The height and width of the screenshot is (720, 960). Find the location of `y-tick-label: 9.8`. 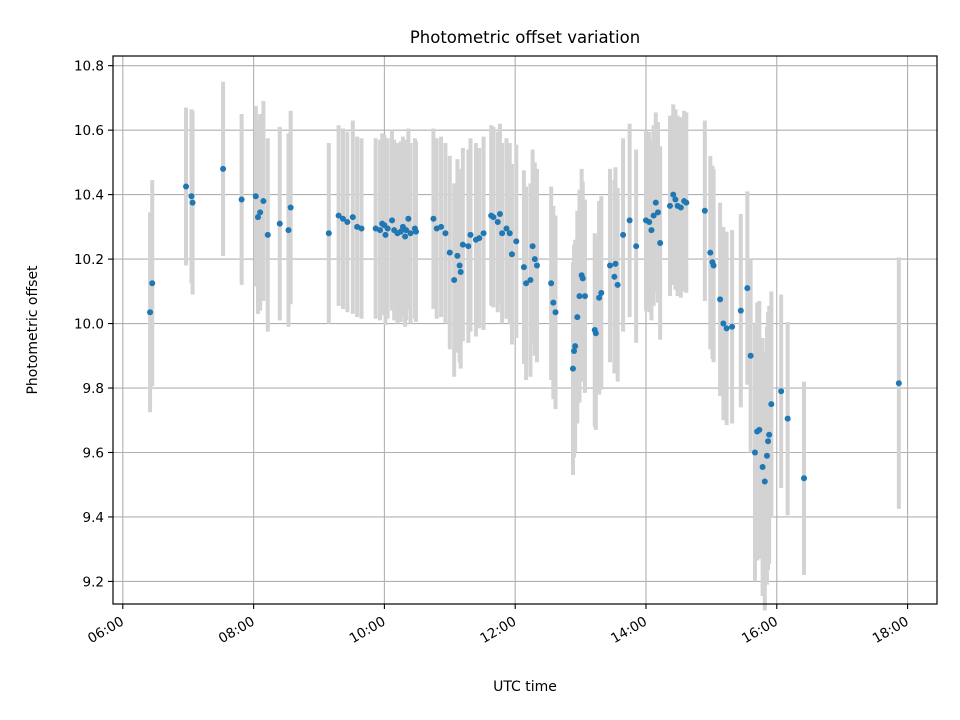

y-tick-label: 9.8 is located at coordinates (93, 389).